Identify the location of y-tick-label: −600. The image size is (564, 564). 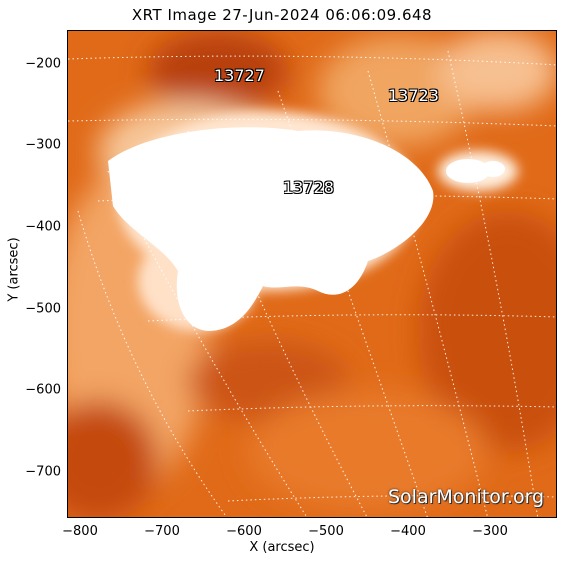
(43, 390).